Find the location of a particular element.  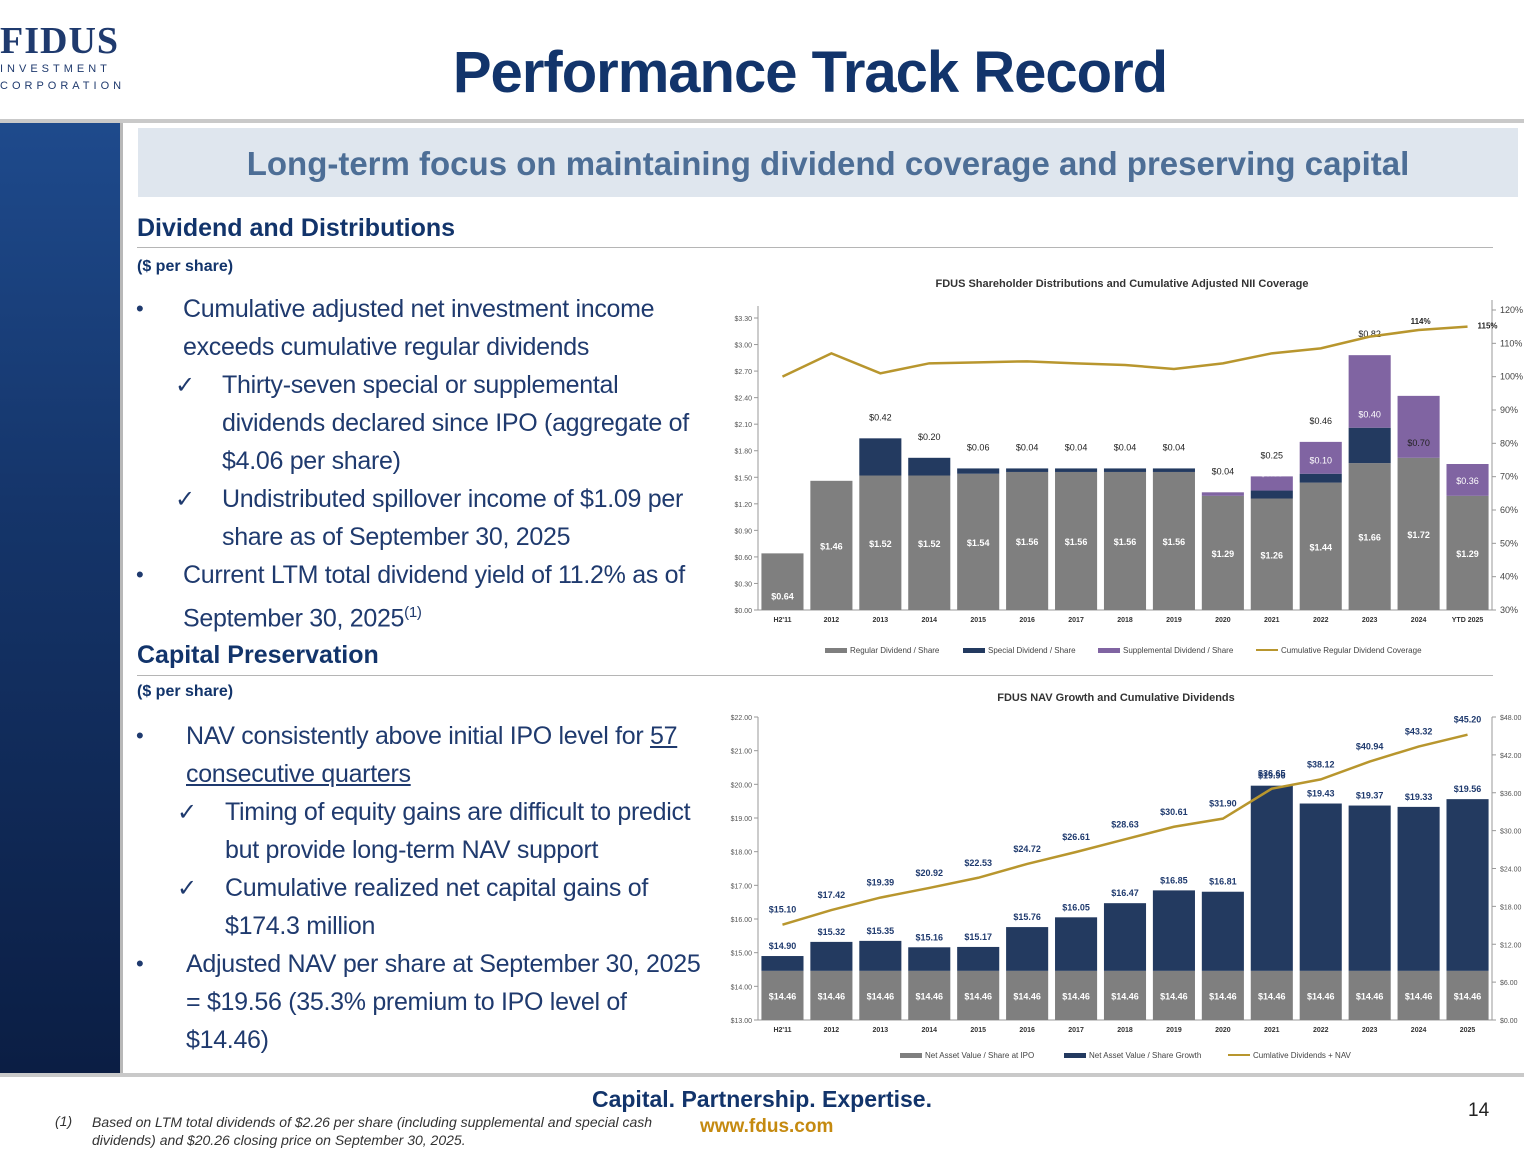

quarters-count: 57 is located at coordinates (664, 736).